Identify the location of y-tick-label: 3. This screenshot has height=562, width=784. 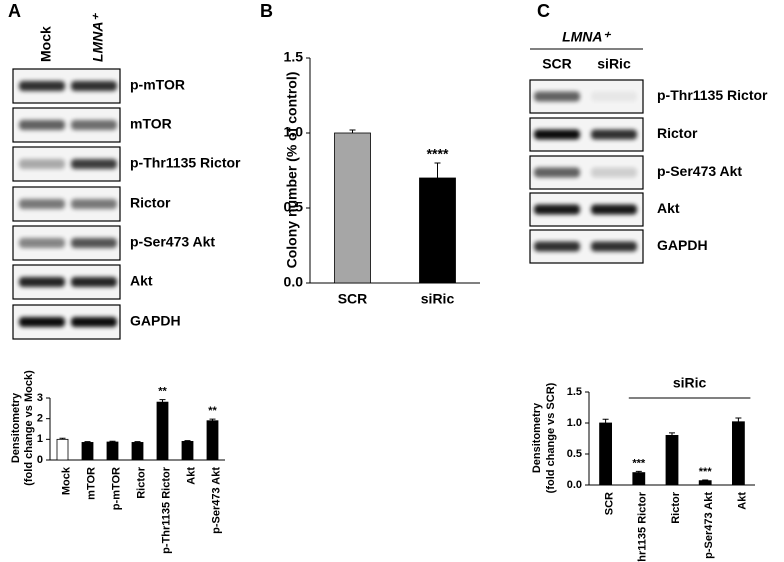
(40, 398).